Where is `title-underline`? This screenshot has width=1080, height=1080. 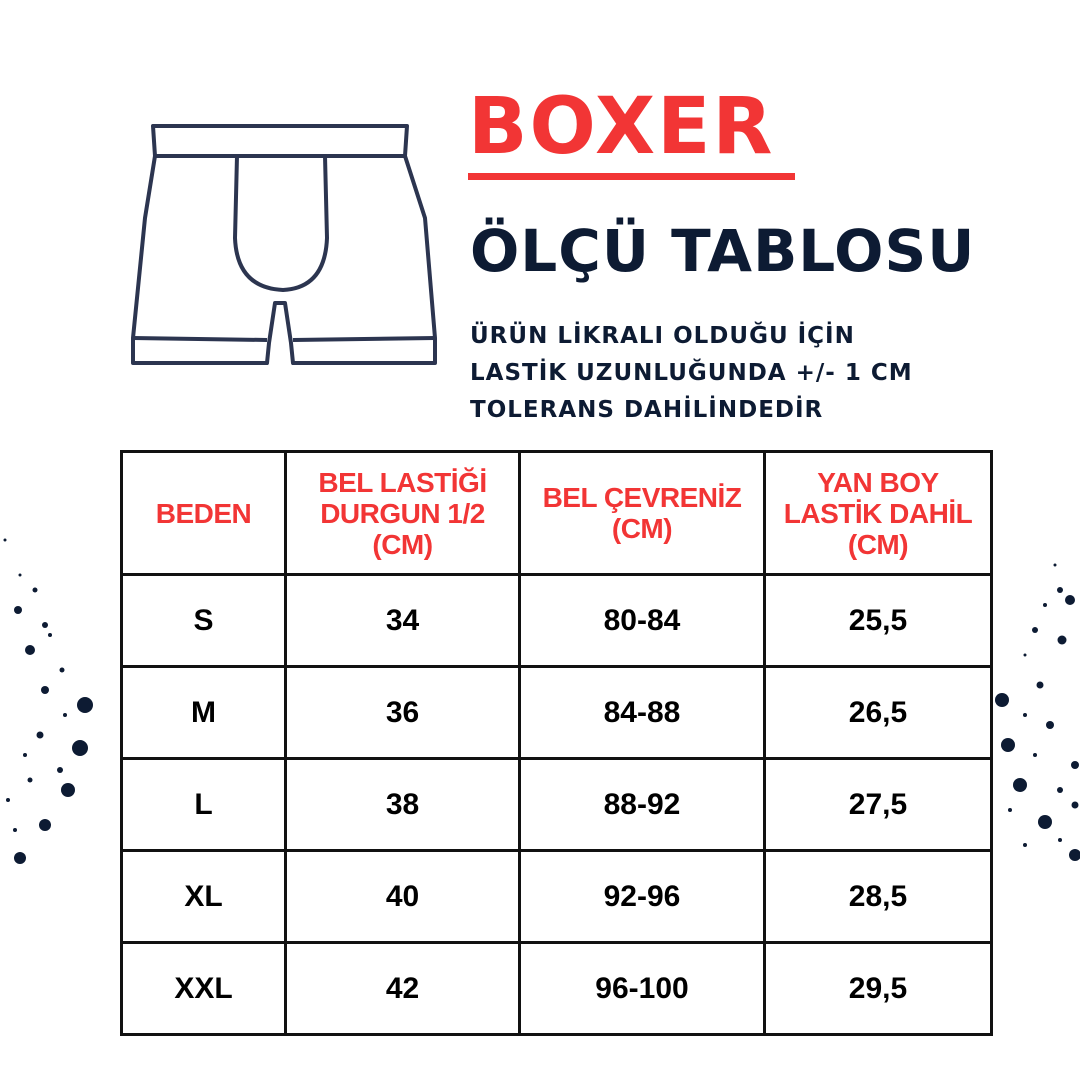 title-underline is located at coordinates (631, 176).